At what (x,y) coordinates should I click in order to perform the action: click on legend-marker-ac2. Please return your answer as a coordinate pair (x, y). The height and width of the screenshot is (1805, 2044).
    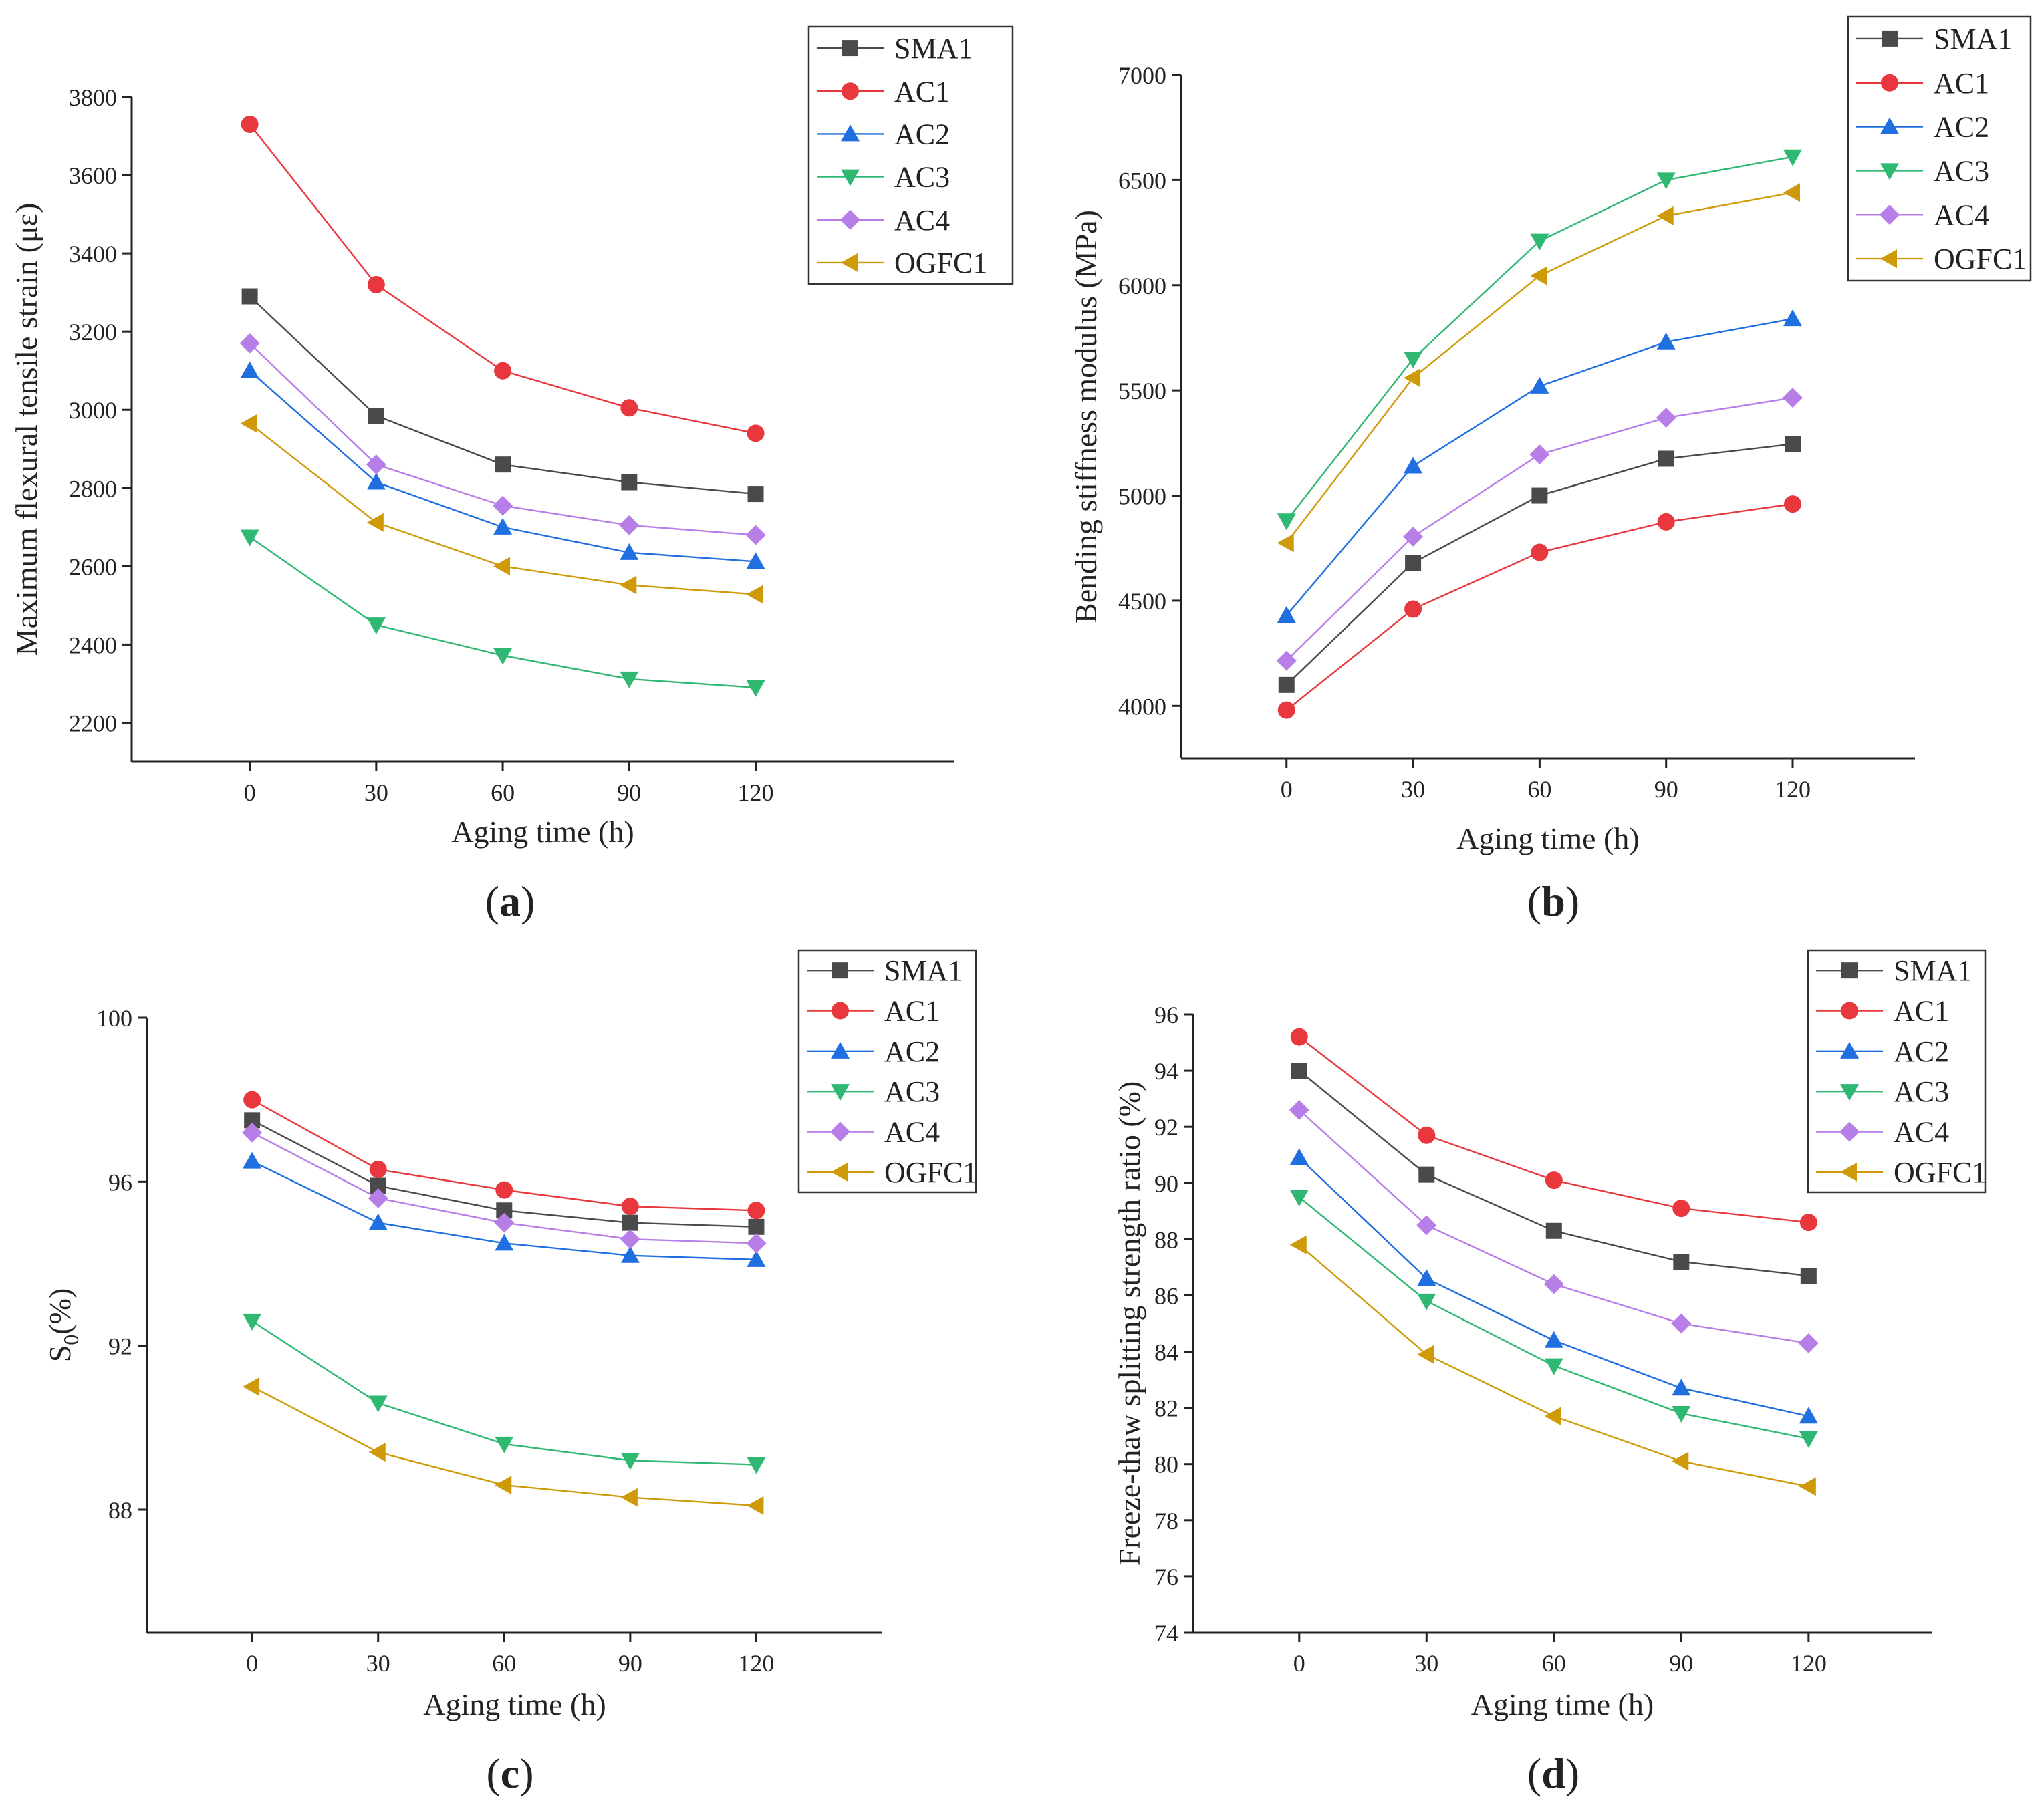
    Looking at the image, I should click on (1849, 1050).